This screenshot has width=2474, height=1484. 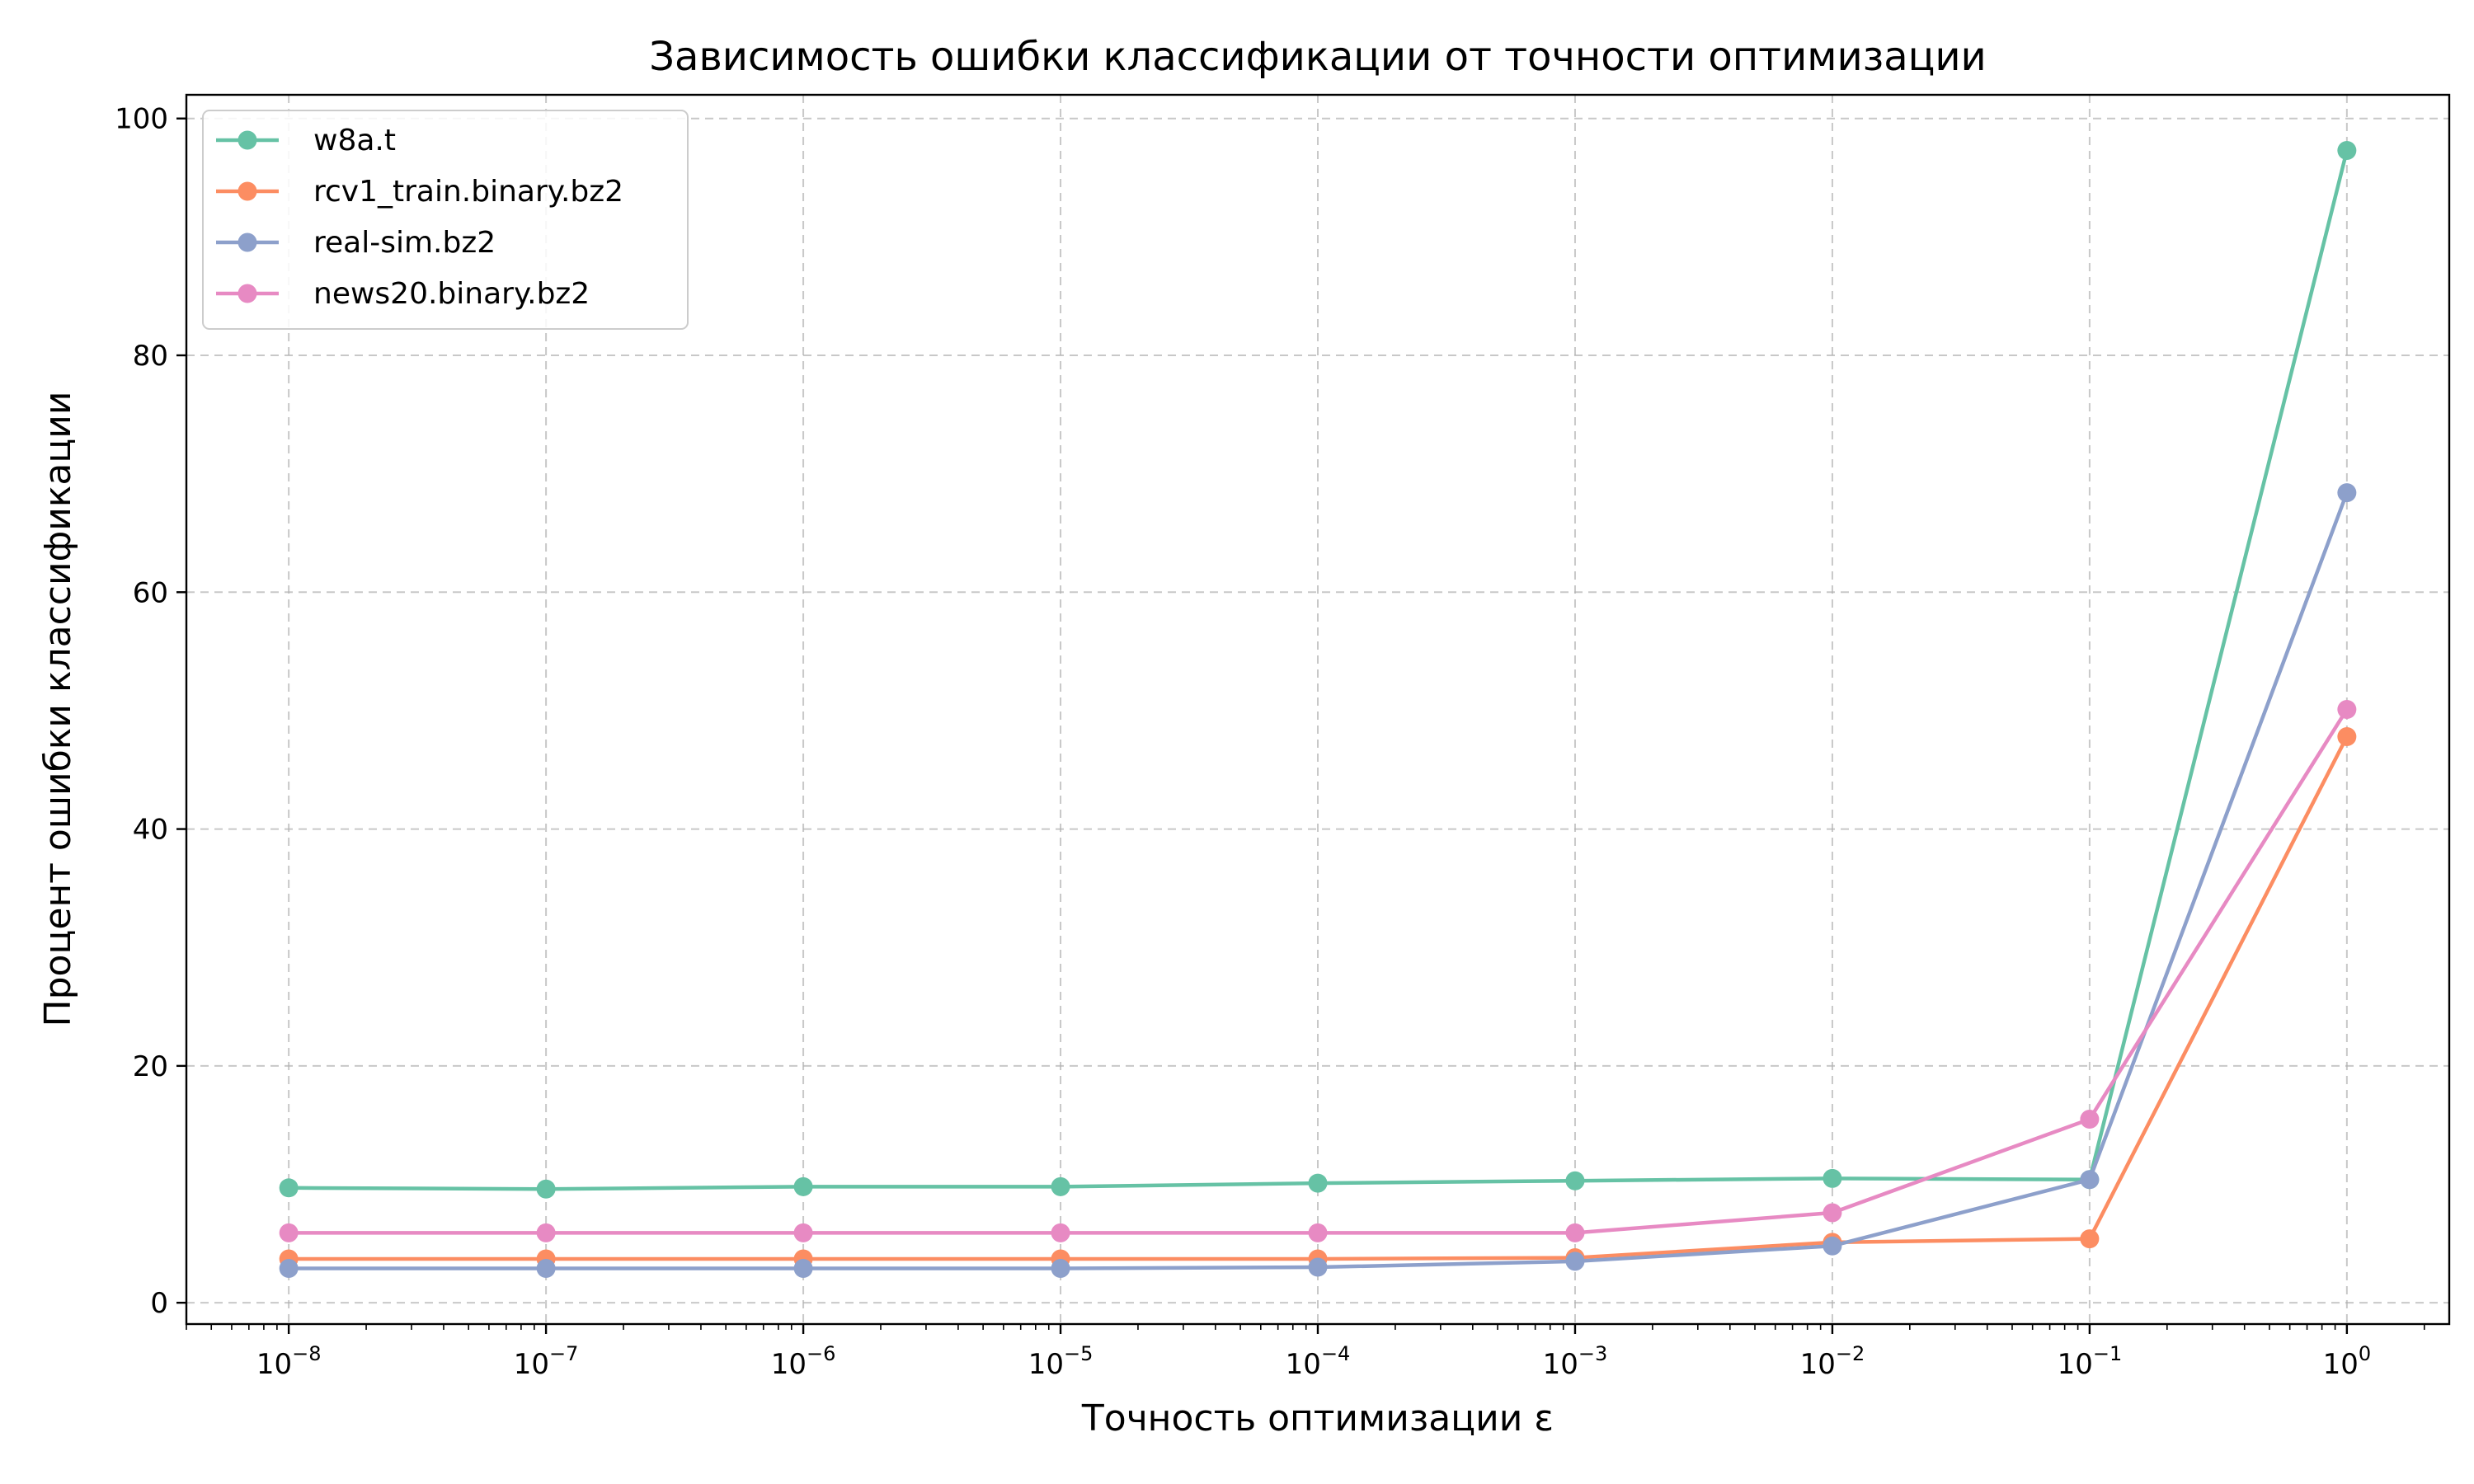 What do you see at coordinates (1318, 1361) in the screenshot?
I see `x-tick-label: 10⁻⁴` at bounding box center [1318, 1361].